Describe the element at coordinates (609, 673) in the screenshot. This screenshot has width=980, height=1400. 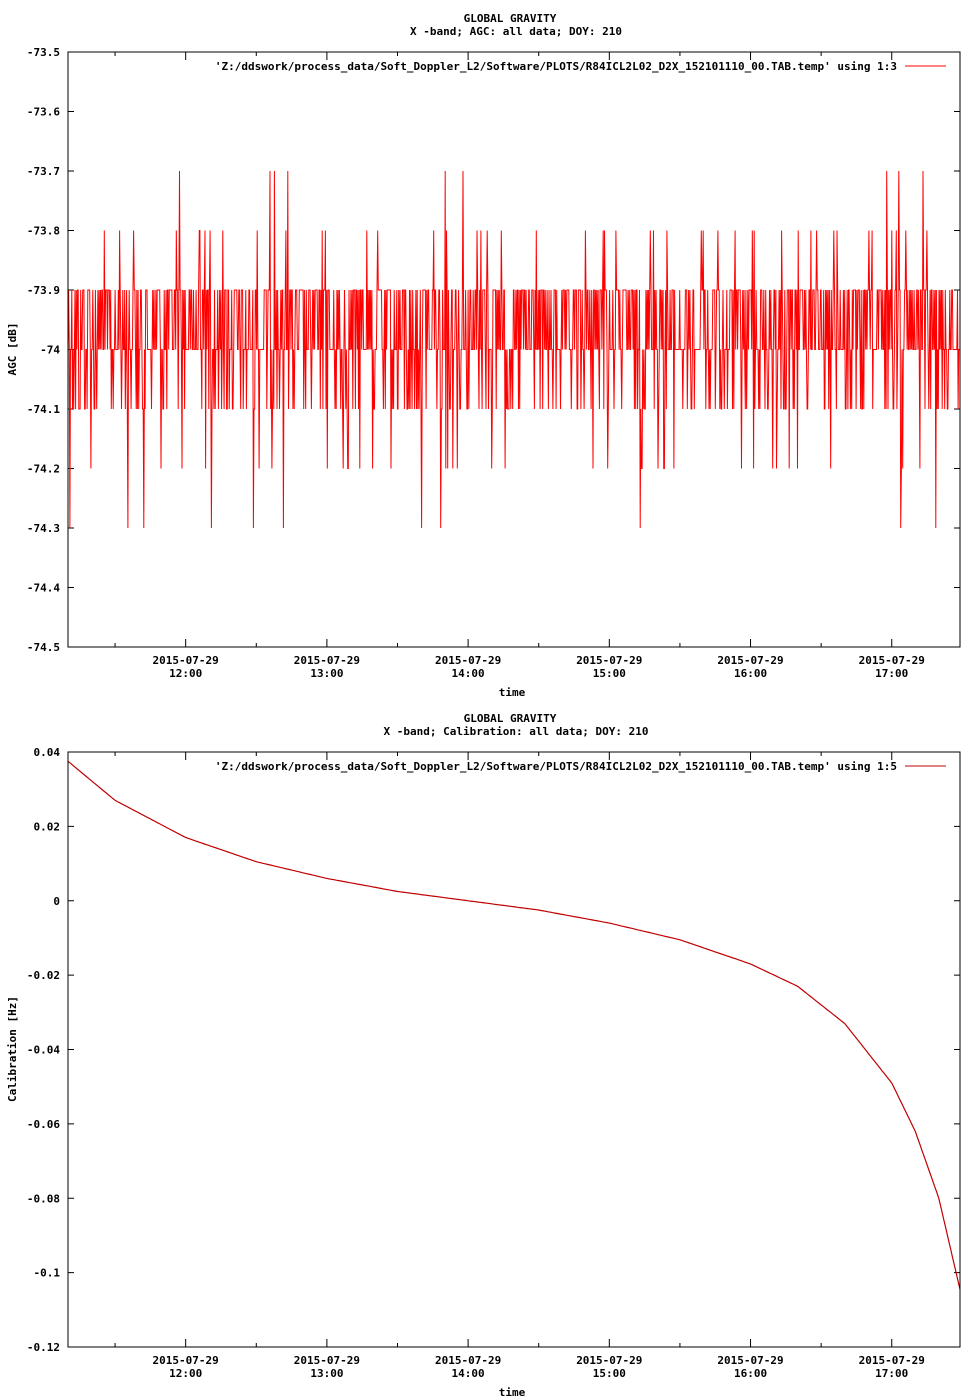
I see `agc-x-tick-time: 15:00` at that location.